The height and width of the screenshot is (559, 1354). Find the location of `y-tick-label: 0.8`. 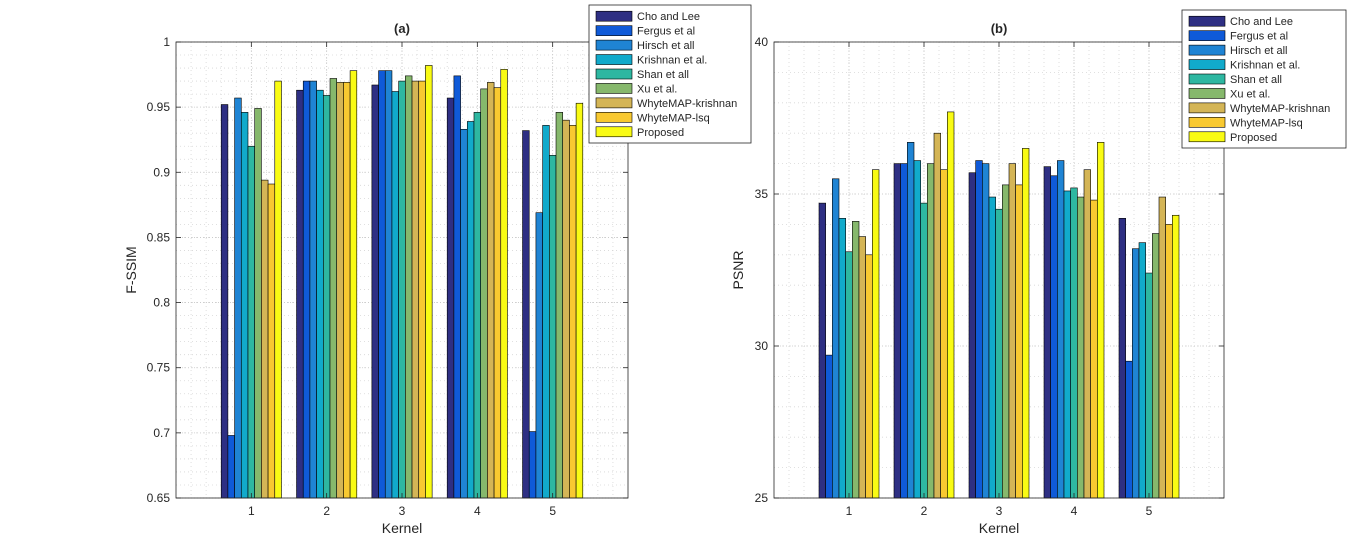

y-tick-label: 0.8 is located at coordinates (161, 303).